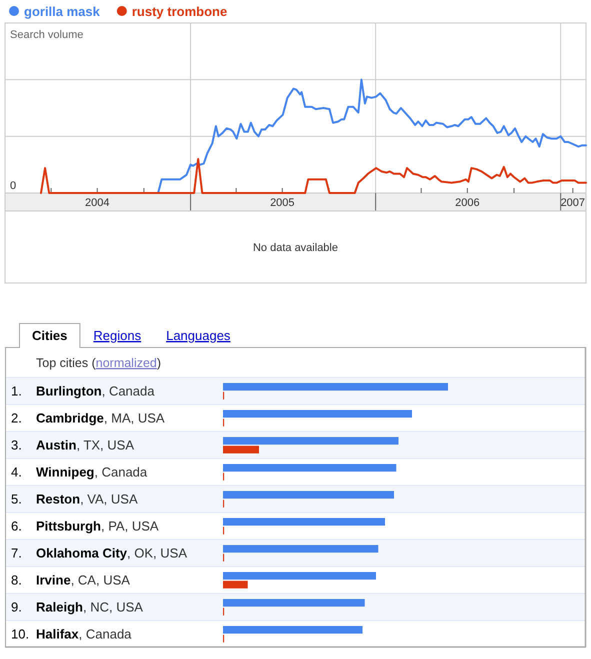 This screenshot has width=591, height=659. What do you see at coordinates (74, 499) in the screenshot?
I see `y-tick-label: 5. Reston, VA, USA` at bounding box center [74, 499].